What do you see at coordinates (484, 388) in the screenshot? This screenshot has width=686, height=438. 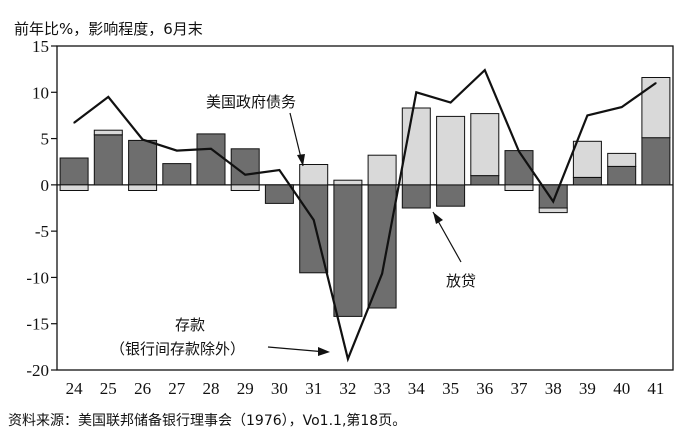 I see `x-tick-label: 36` at bounding box center [484, 388].